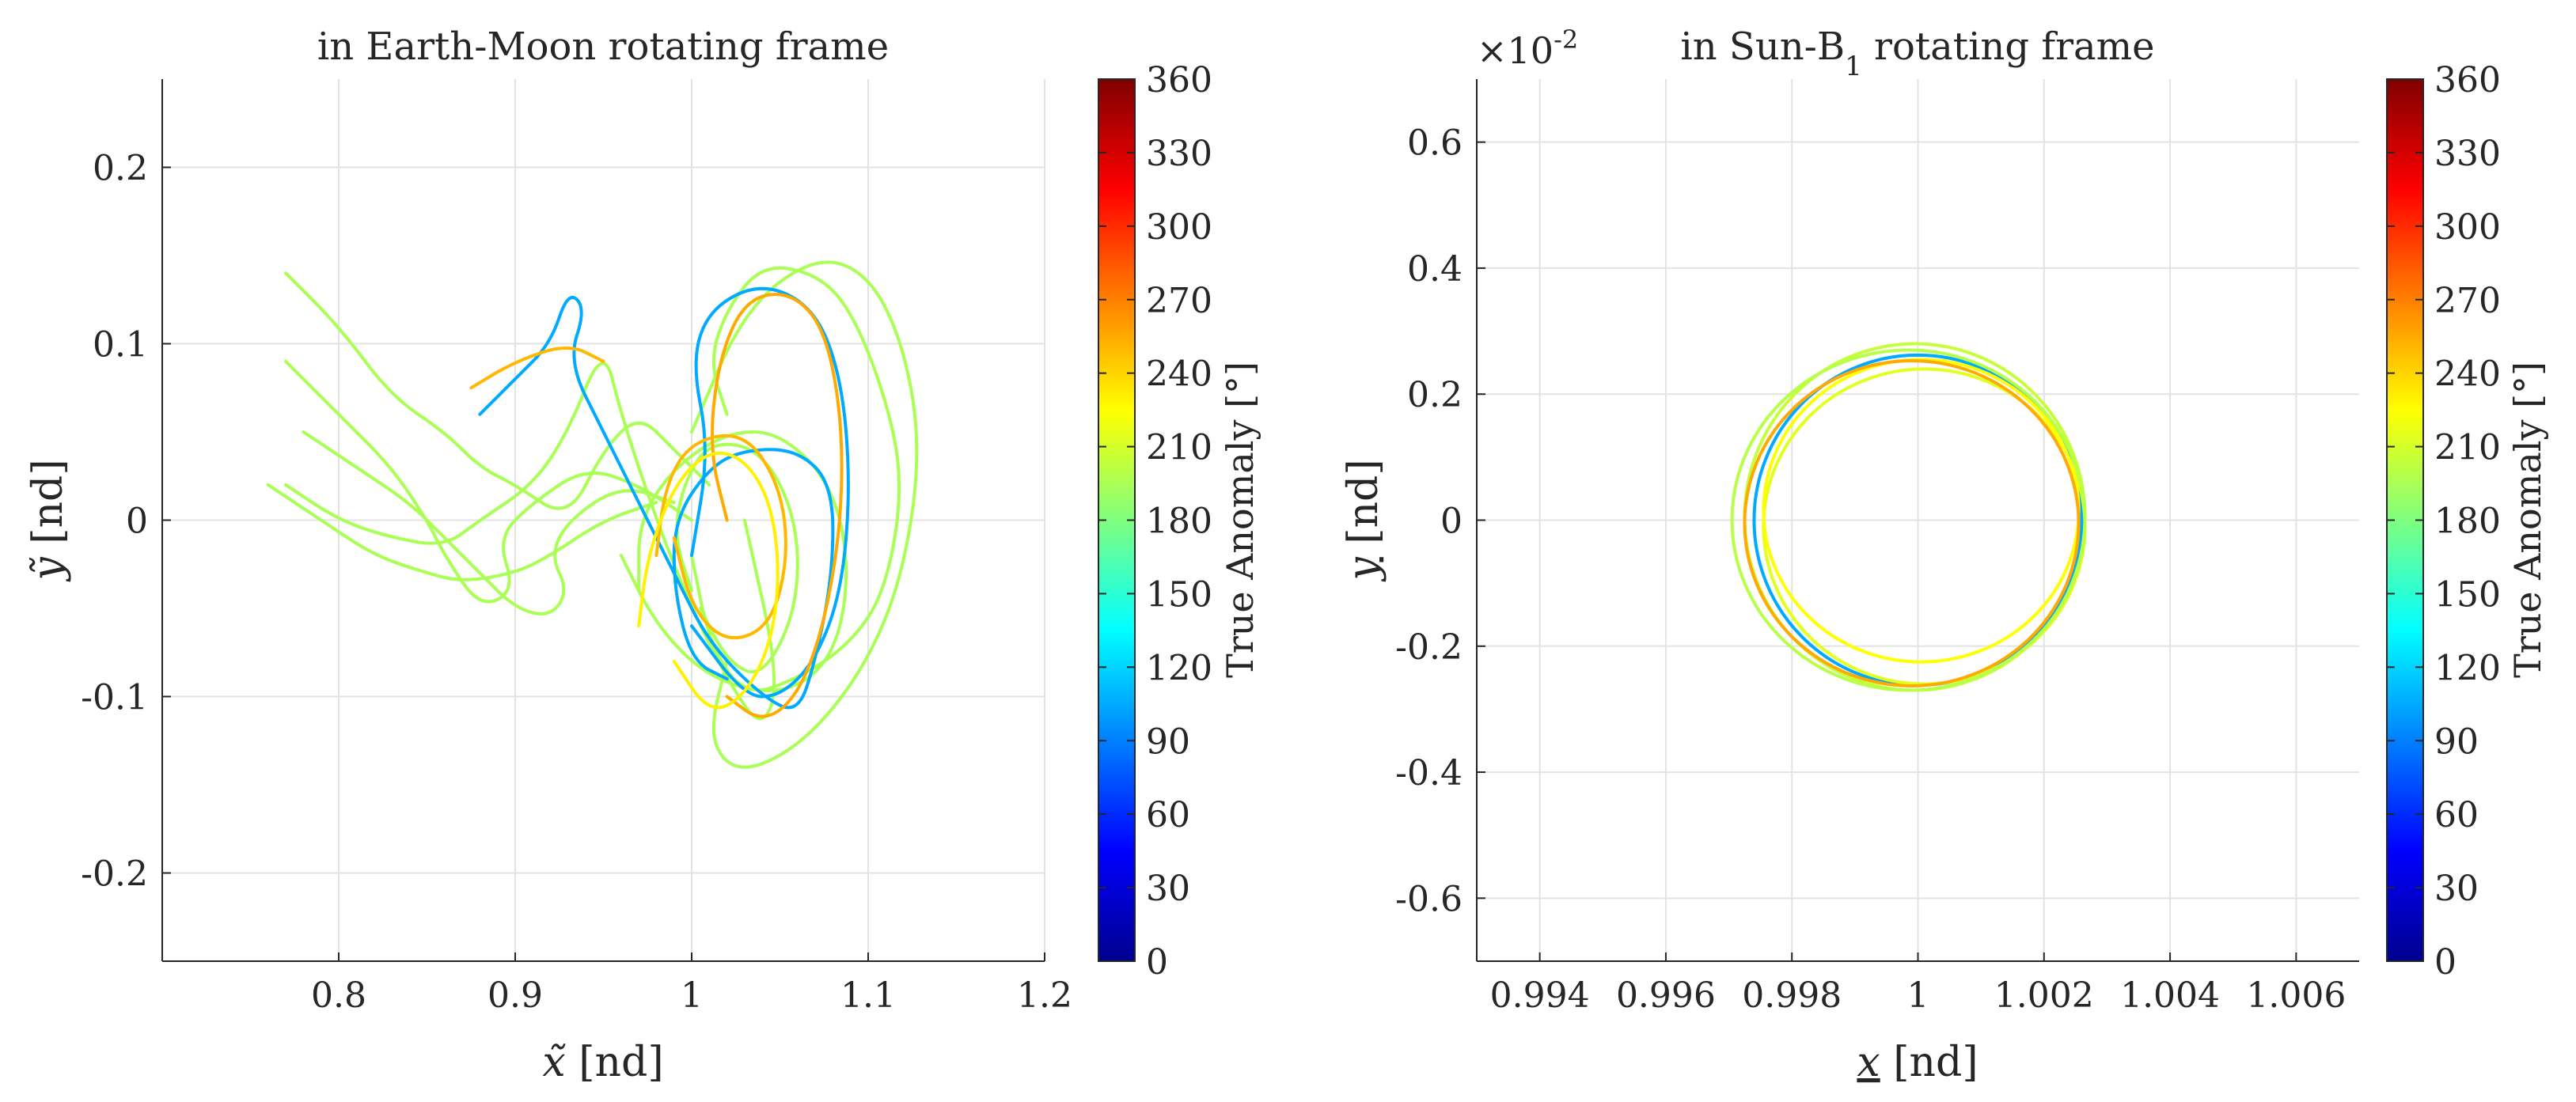 This screenshot has height=1102, width=2576. I want to click on x-tick-label: 1.004, so click(2170, 995).